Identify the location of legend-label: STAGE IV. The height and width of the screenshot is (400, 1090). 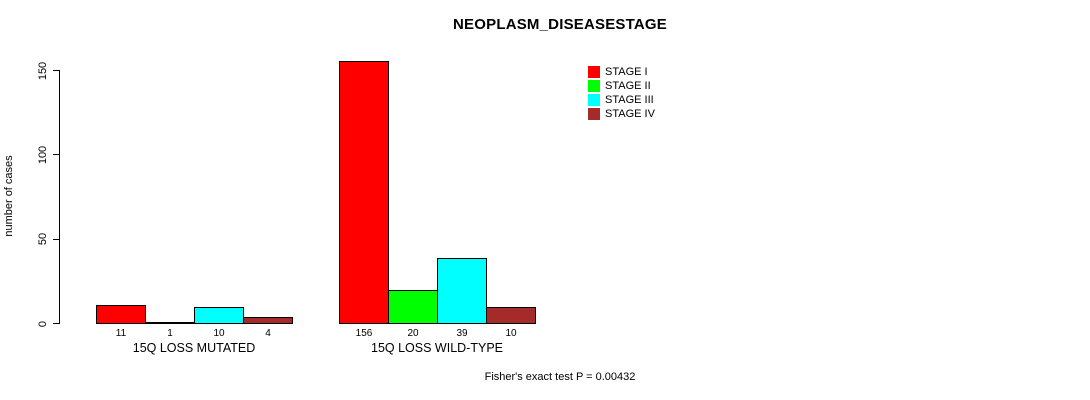
(630, 114).